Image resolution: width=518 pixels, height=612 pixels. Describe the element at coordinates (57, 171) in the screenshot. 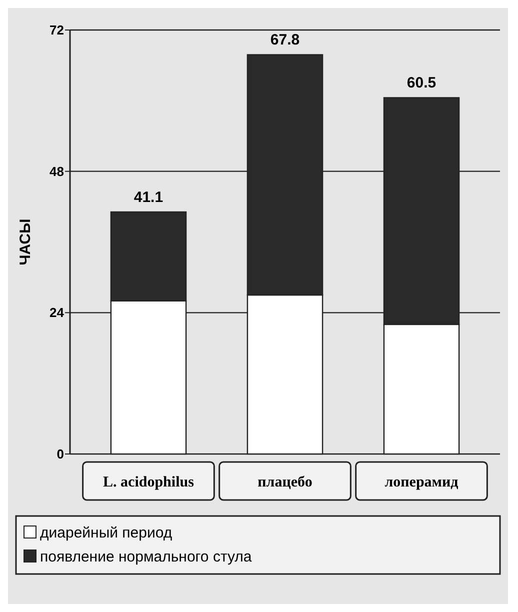

I see `y-tick-label: 48` at that location.